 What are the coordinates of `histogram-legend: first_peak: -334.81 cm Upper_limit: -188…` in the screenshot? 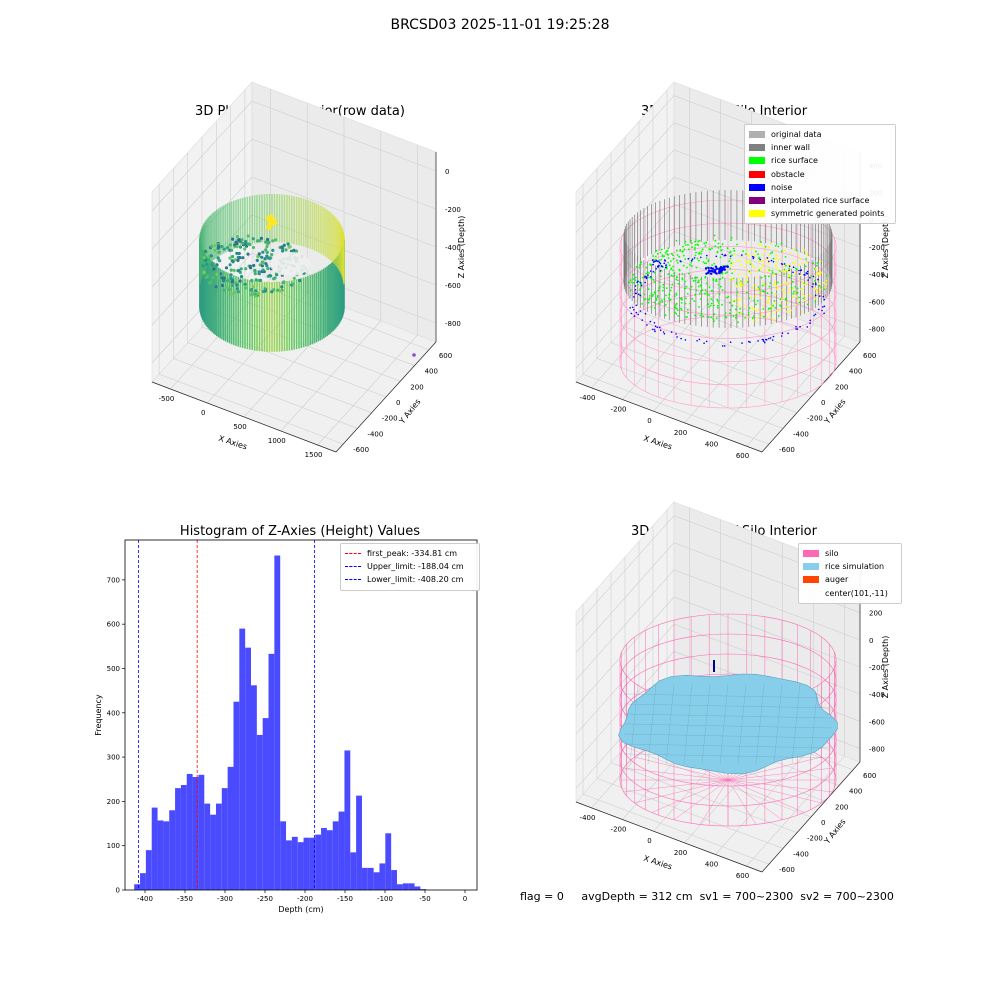 It's located at (410, 567).